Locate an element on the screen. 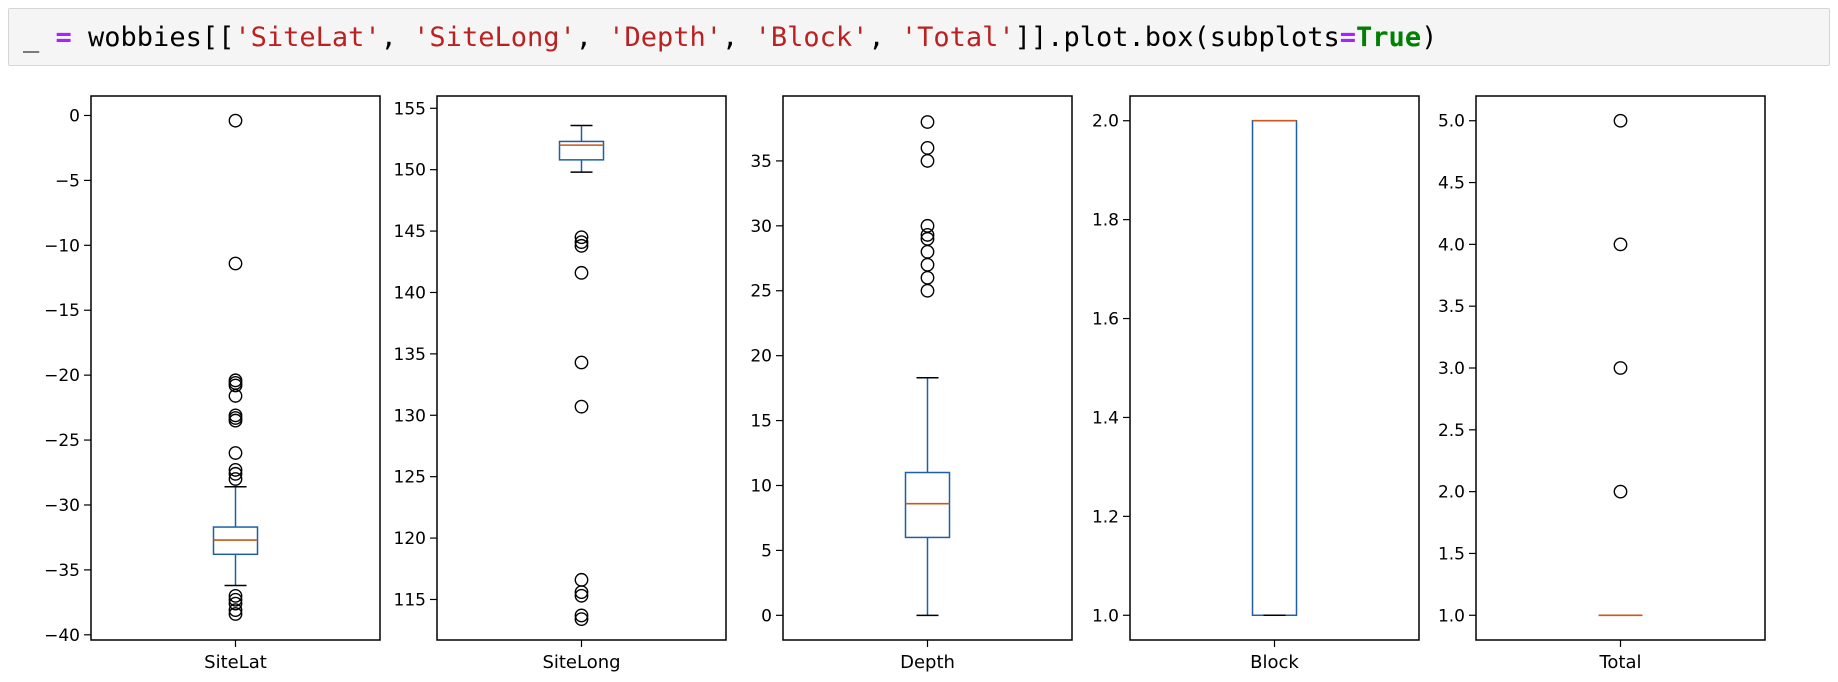  y-tick-label: −5 is located at coordinates (67, 181).